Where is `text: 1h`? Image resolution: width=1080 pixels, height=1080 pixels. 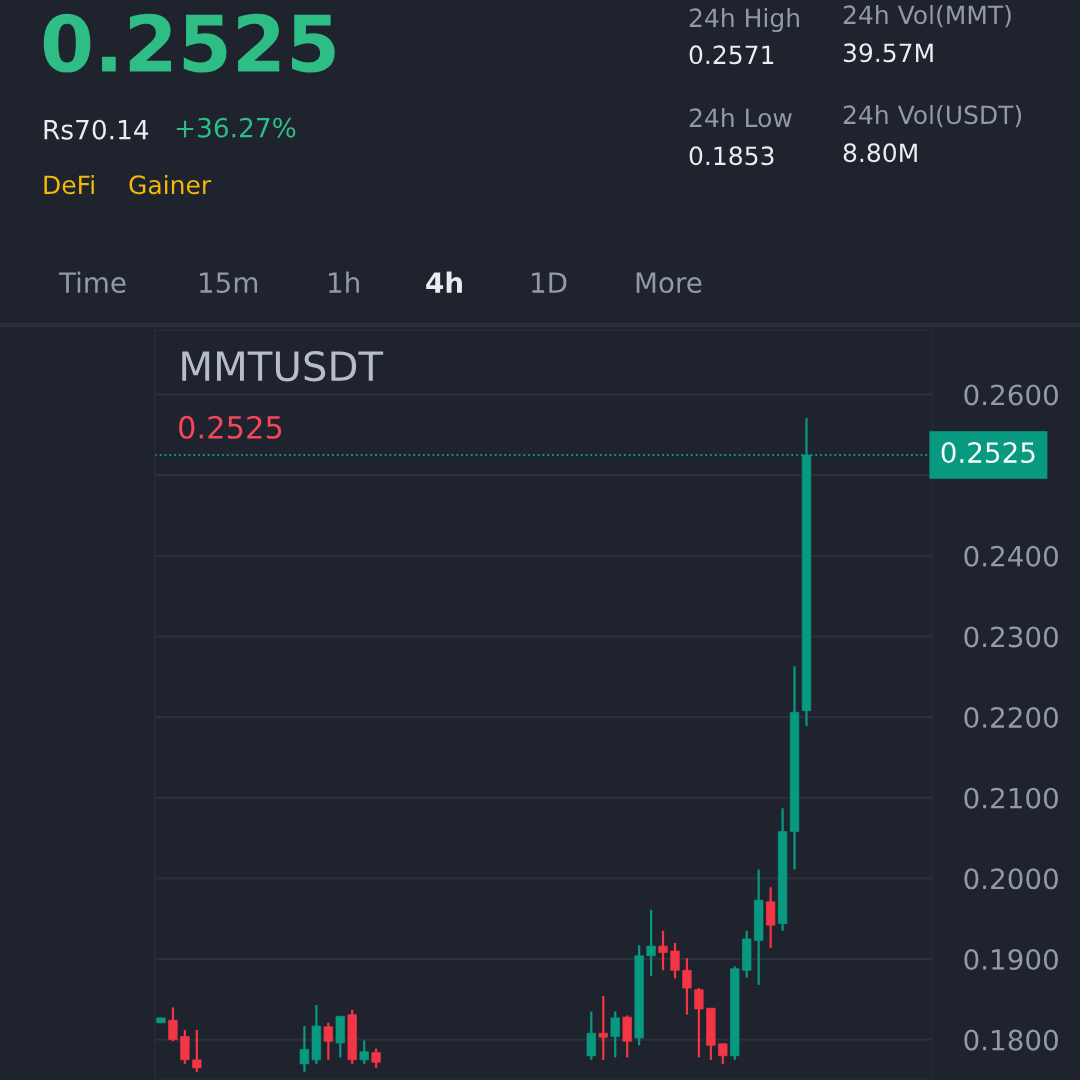 text: 1h is located at coordinates (344, 282).